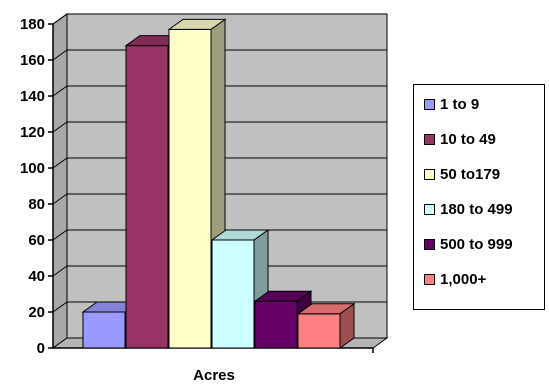  What do you see at coordinates (32, 24) in the screenshot?
I see `y-tick-label: 180` at bounding box center [32, 24].